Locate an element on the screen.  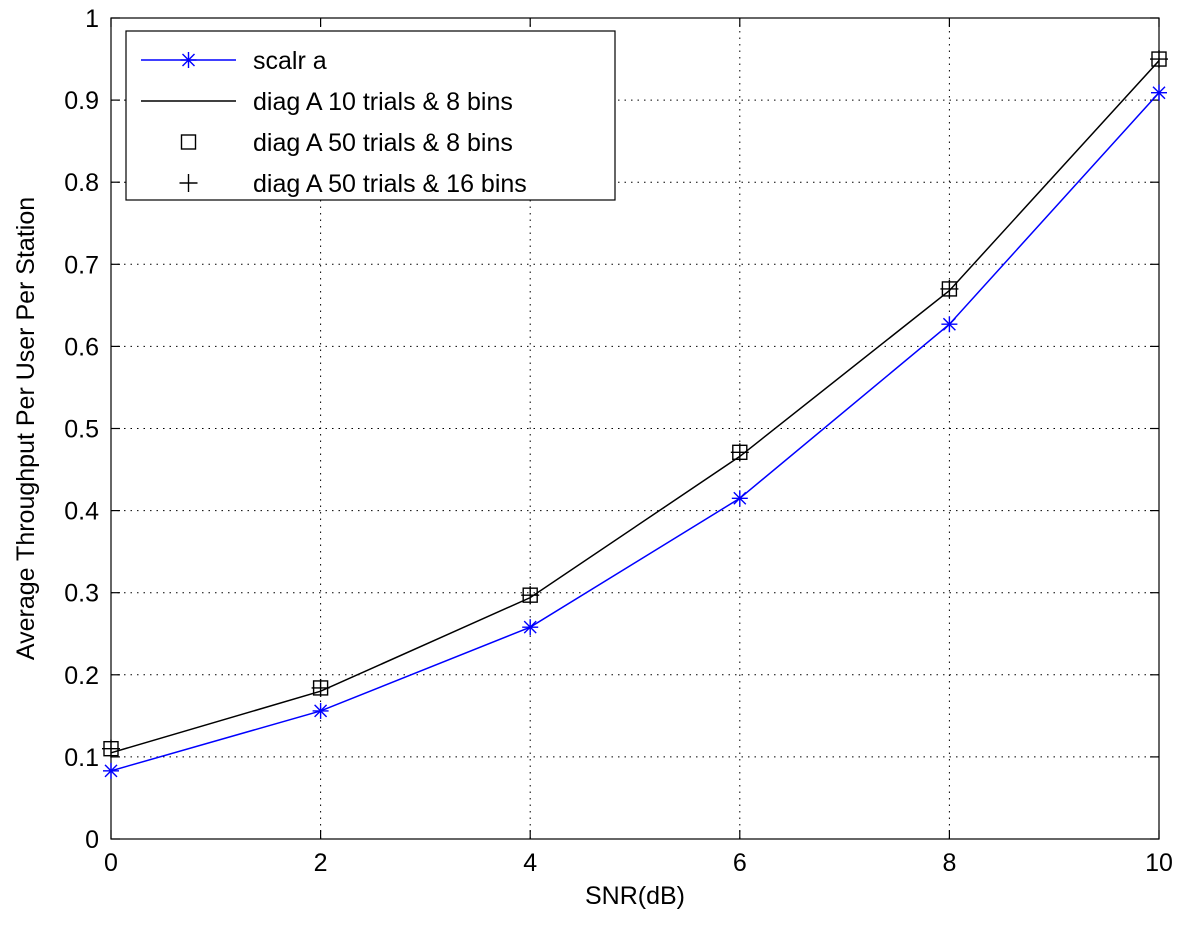
y-tick-label: 0.3 is located at coordinates (81, 594).